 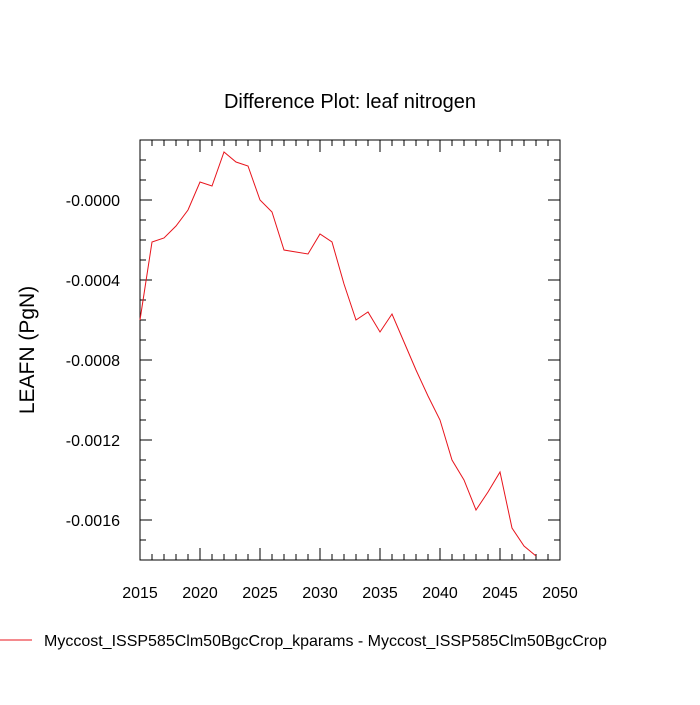 What do you see at coordinates (560, 593) in the screenshot?
I see `x-tick-label: 2050` at bounding box center [560, 593].